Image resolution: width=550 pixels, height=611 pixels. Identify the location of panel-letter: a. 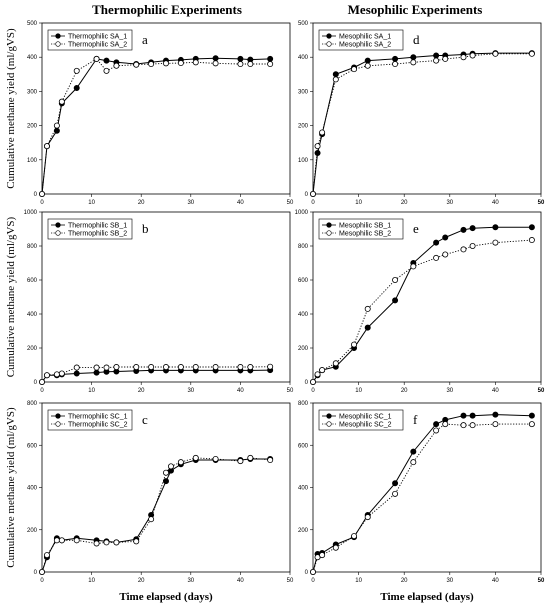
(145, 39).